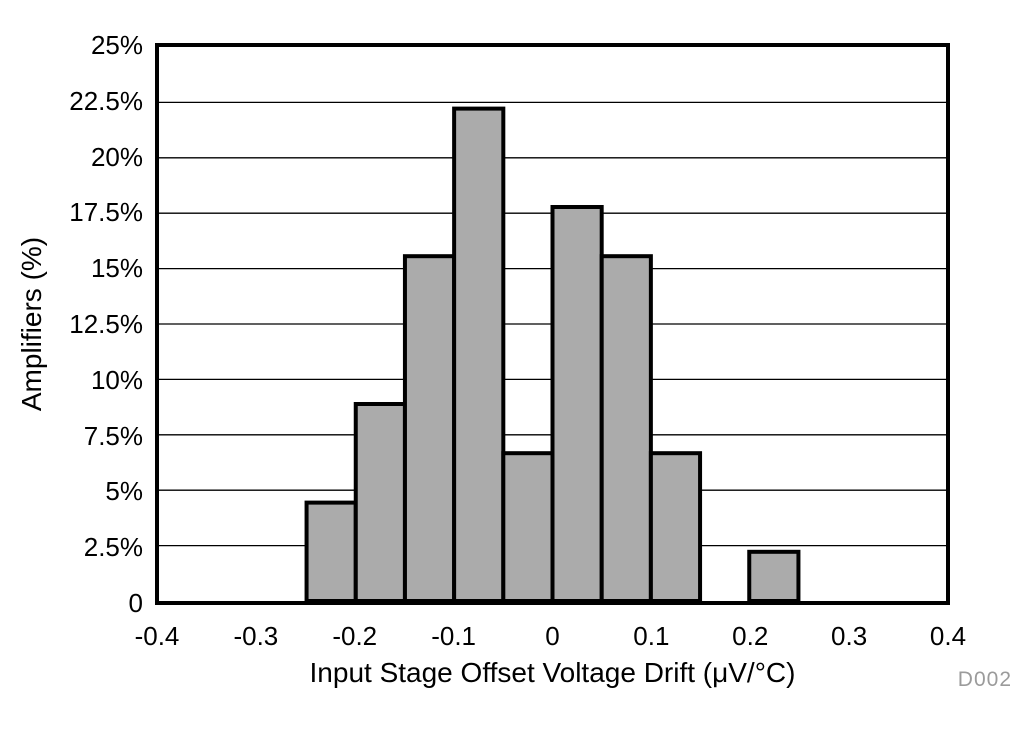 The height and width of the screenshot is (734, 1032). I want to click on y-tick-label: 2.5%, so click(113, 547).